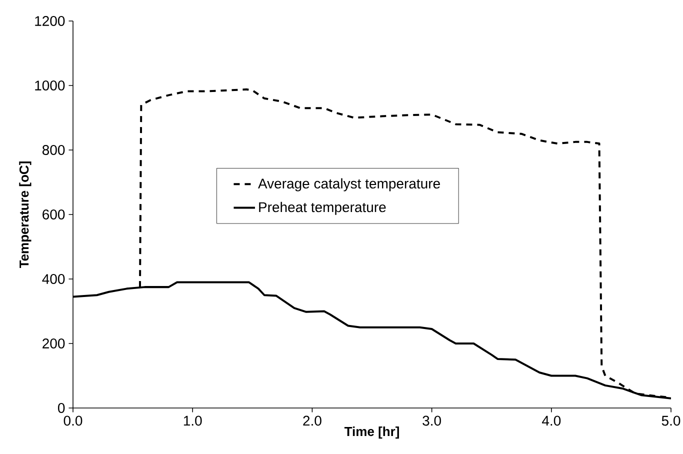 Image resolution: width=683 pixels, height=454 pixels. Describe the element at coordinates (349, 185) in the screenshot. I see `legend-label: Average catalyst temperature` at that location.